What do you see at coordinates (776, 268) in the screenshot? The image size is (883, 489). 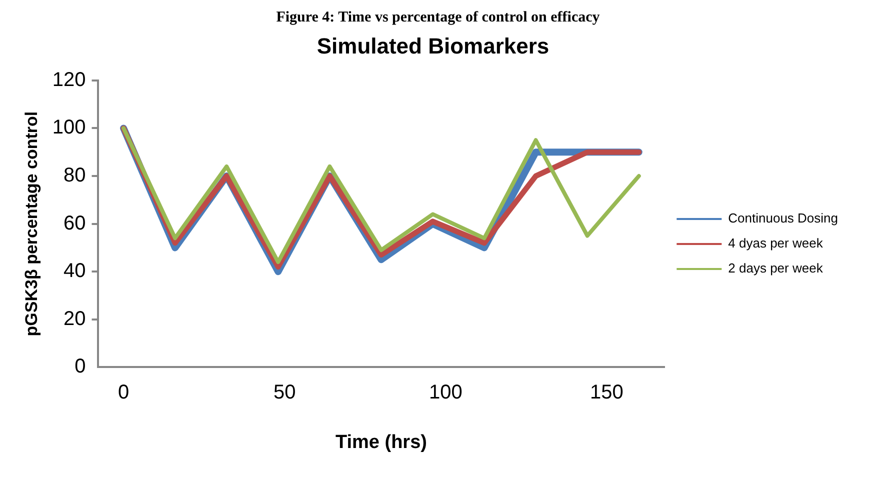 I see `legend-label: 2 days per week` at bounding box center [776, 268].